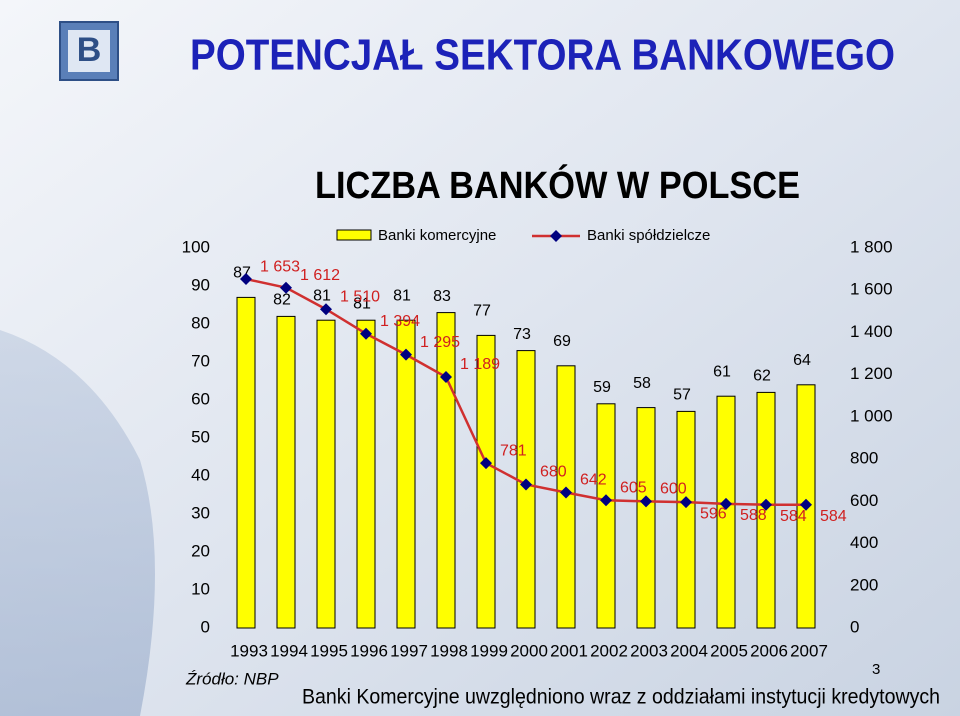 The height and width of the screenshot is (716, 960). I want to click on y2-tick-label: 600, so click(864, 500).